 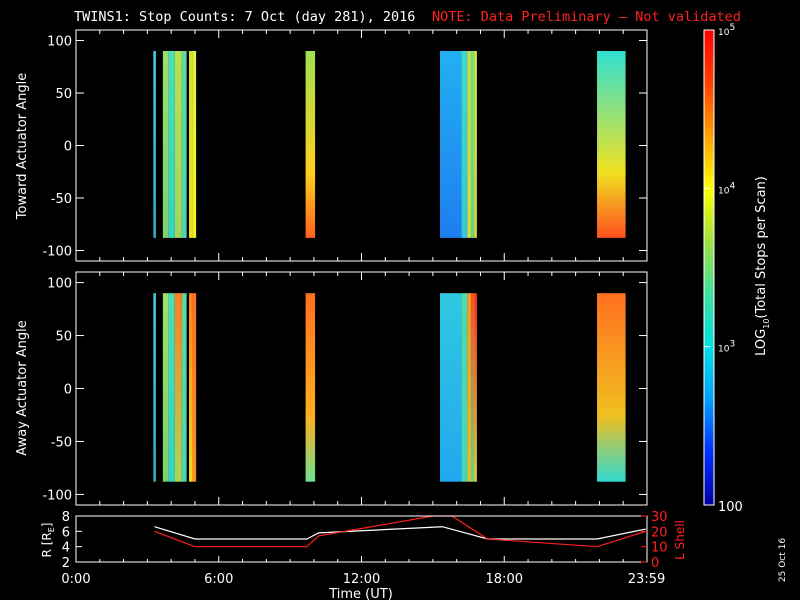 What do you see at coordinates (400, 533) in the screenshot?
I see `r-line` at bounding box center [400, 533].